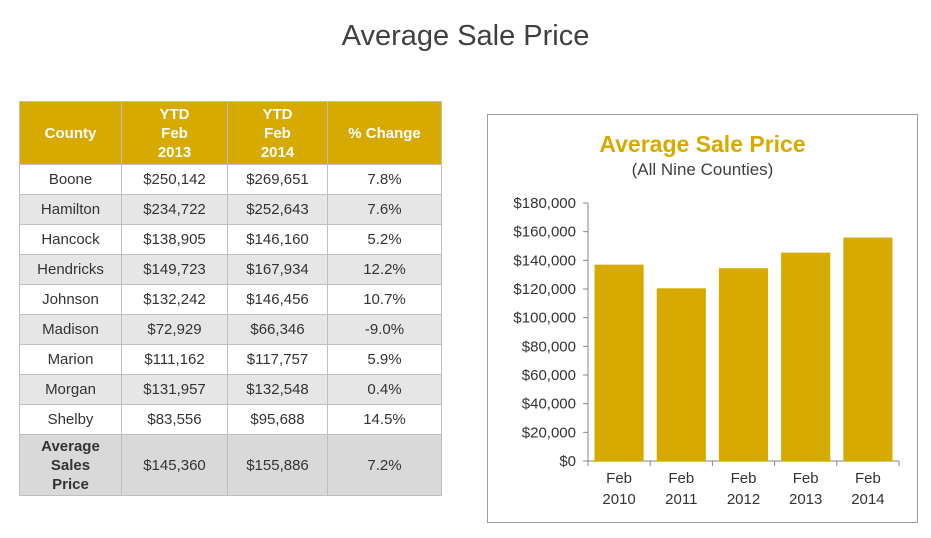  What do you see at coordinates (277, 299) in the screenshot?
I see `ytd-2014-cell: $146,456` at bounding box center [277, 299].